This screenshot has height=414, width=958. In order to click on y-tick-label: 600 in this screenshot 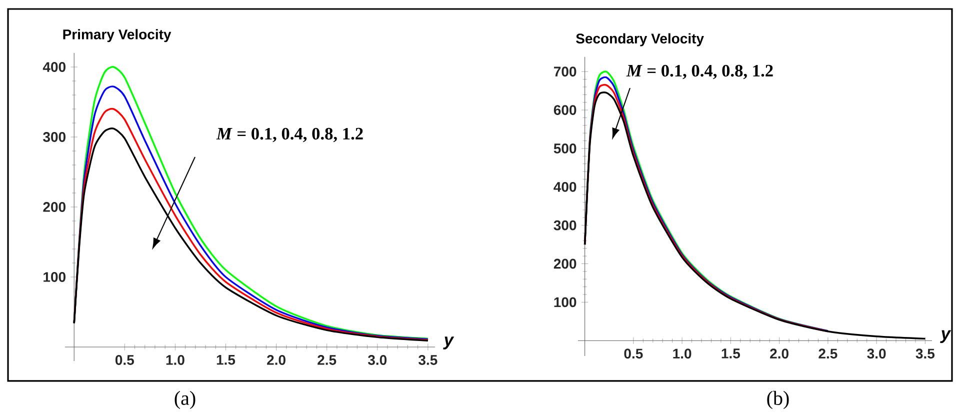, I will do `click(565, 110)`.